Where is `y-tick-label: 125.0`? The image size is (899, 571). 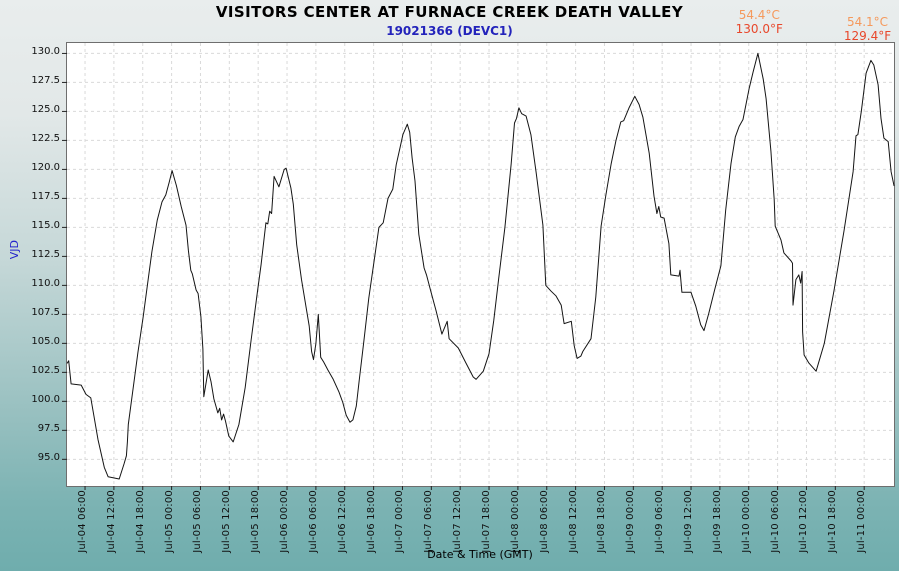 y-tick-label: 125.0 is located at coordinates (45, 110).